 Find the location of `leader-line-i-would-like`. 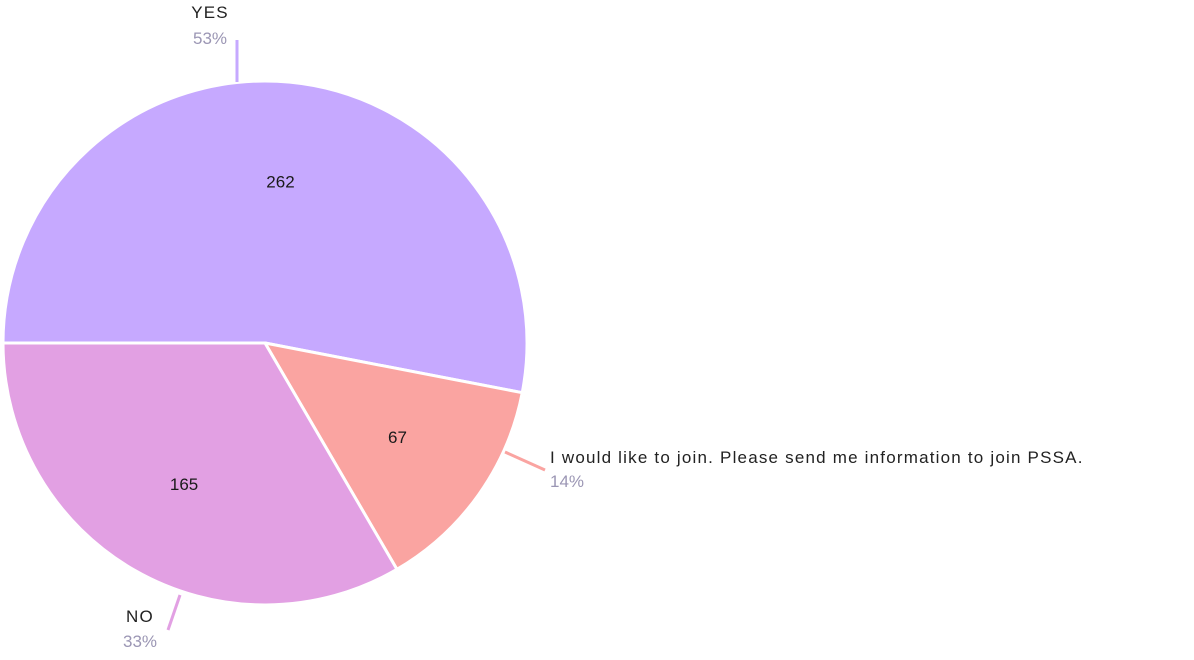

leader-line-i-would-like is located at coordinates (525, 461).